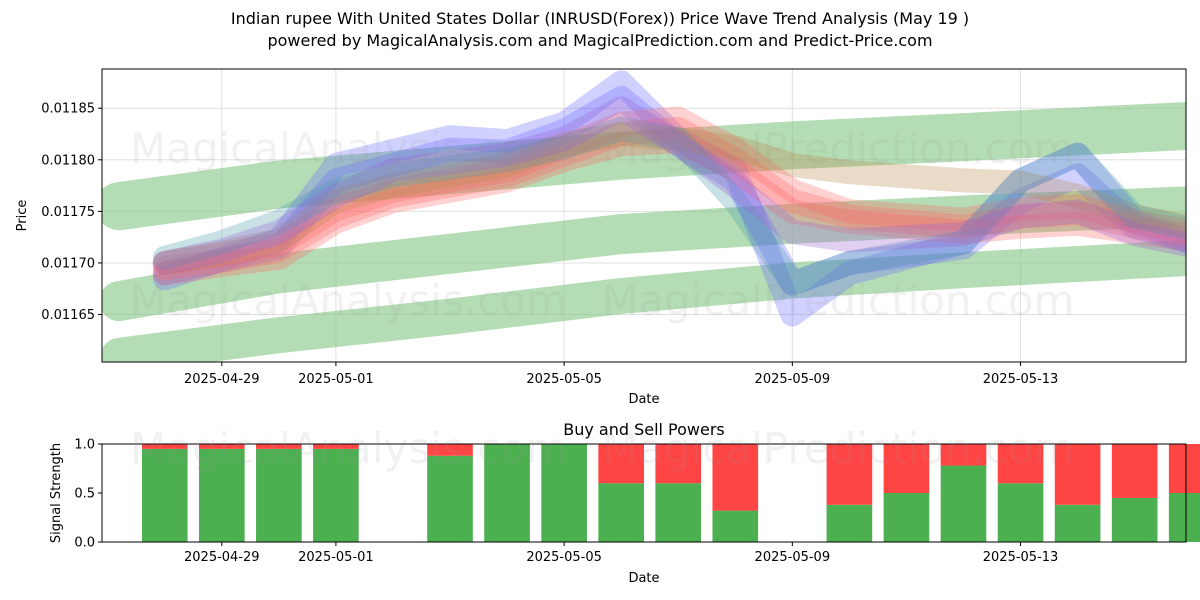 This screenshot has height=600, width=1200. Describe the element at coordinates (222, 557) in the screenshot. I see `signal-x-tick-label: 2025-04-29` at that location.